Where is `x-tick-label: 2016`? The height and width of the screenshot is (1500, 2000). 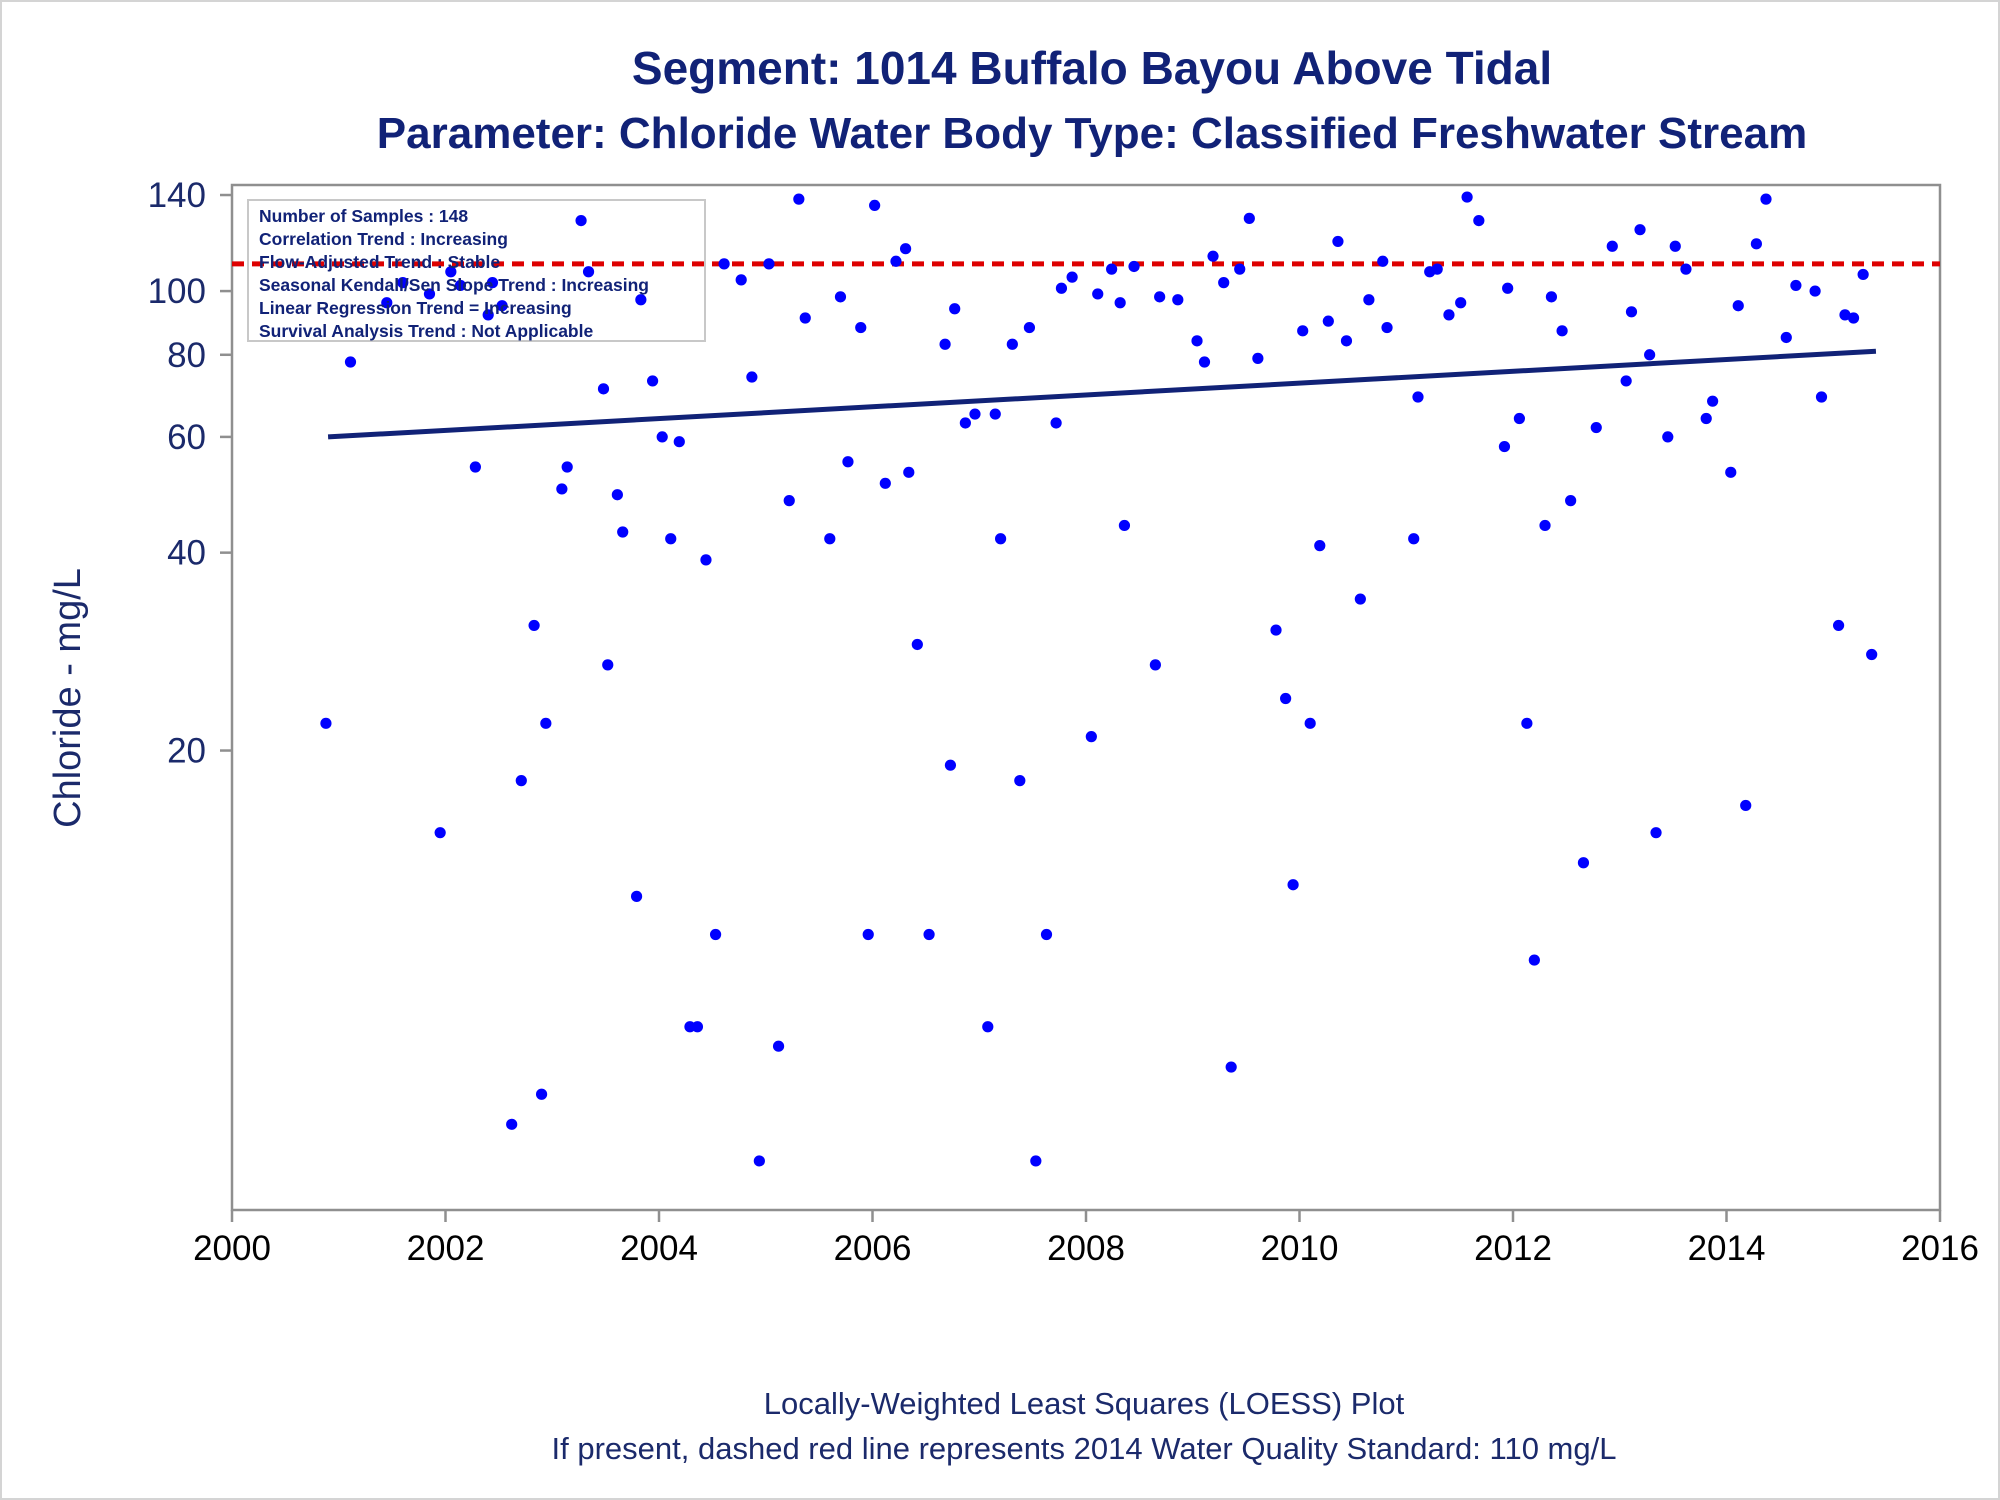 x-tick-label: 2016 is located at coordinates (1940, 1248).